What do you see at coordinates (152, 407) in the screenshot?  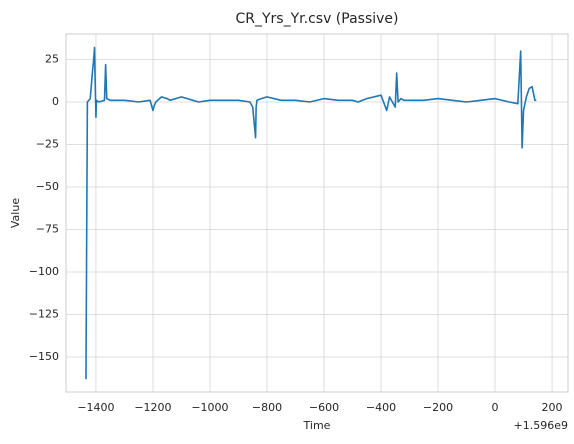 I see `x-tick-label: −1200` at bounding box center [152, 407].